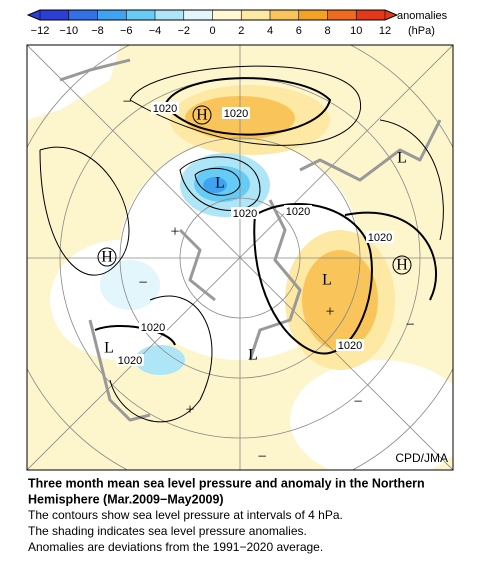 The height and width of the screenshot is (575, 480). I want to click on colorbar-tick-label: 10, so click(356, 31).